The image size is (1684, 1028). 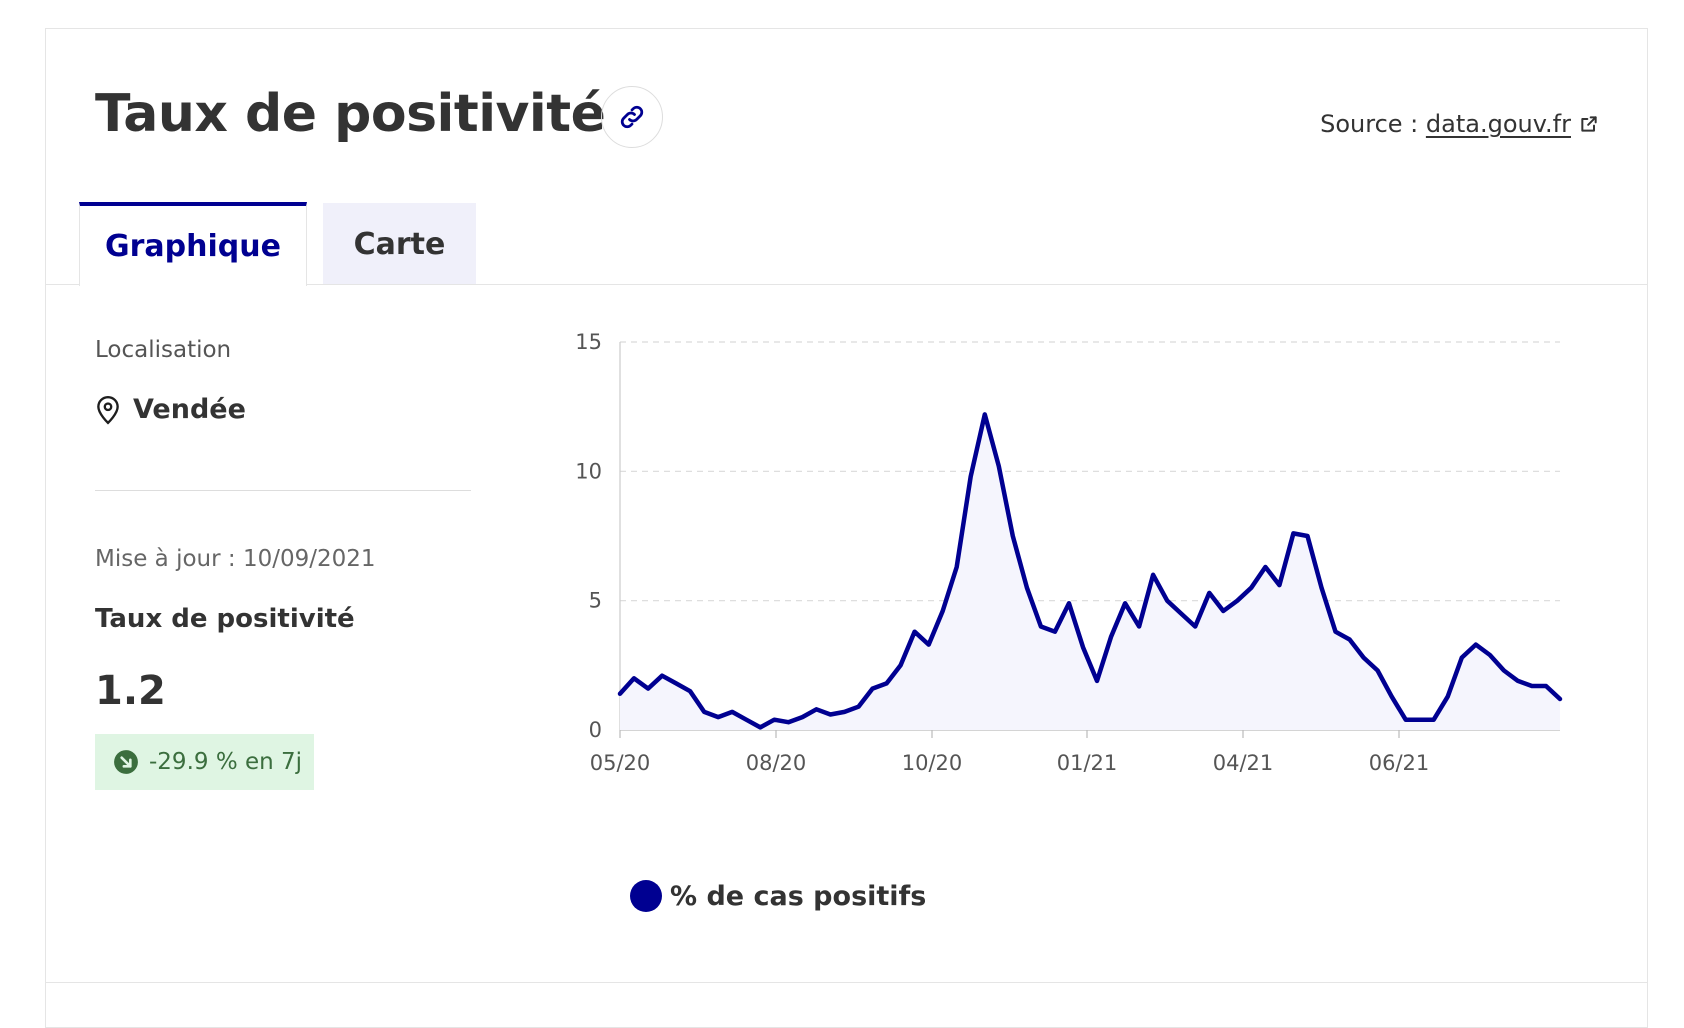 What do you see at coordinates (588, 342) in the screenshot?
I see `y-tick-label: 15` at bounding box center [588, 342].